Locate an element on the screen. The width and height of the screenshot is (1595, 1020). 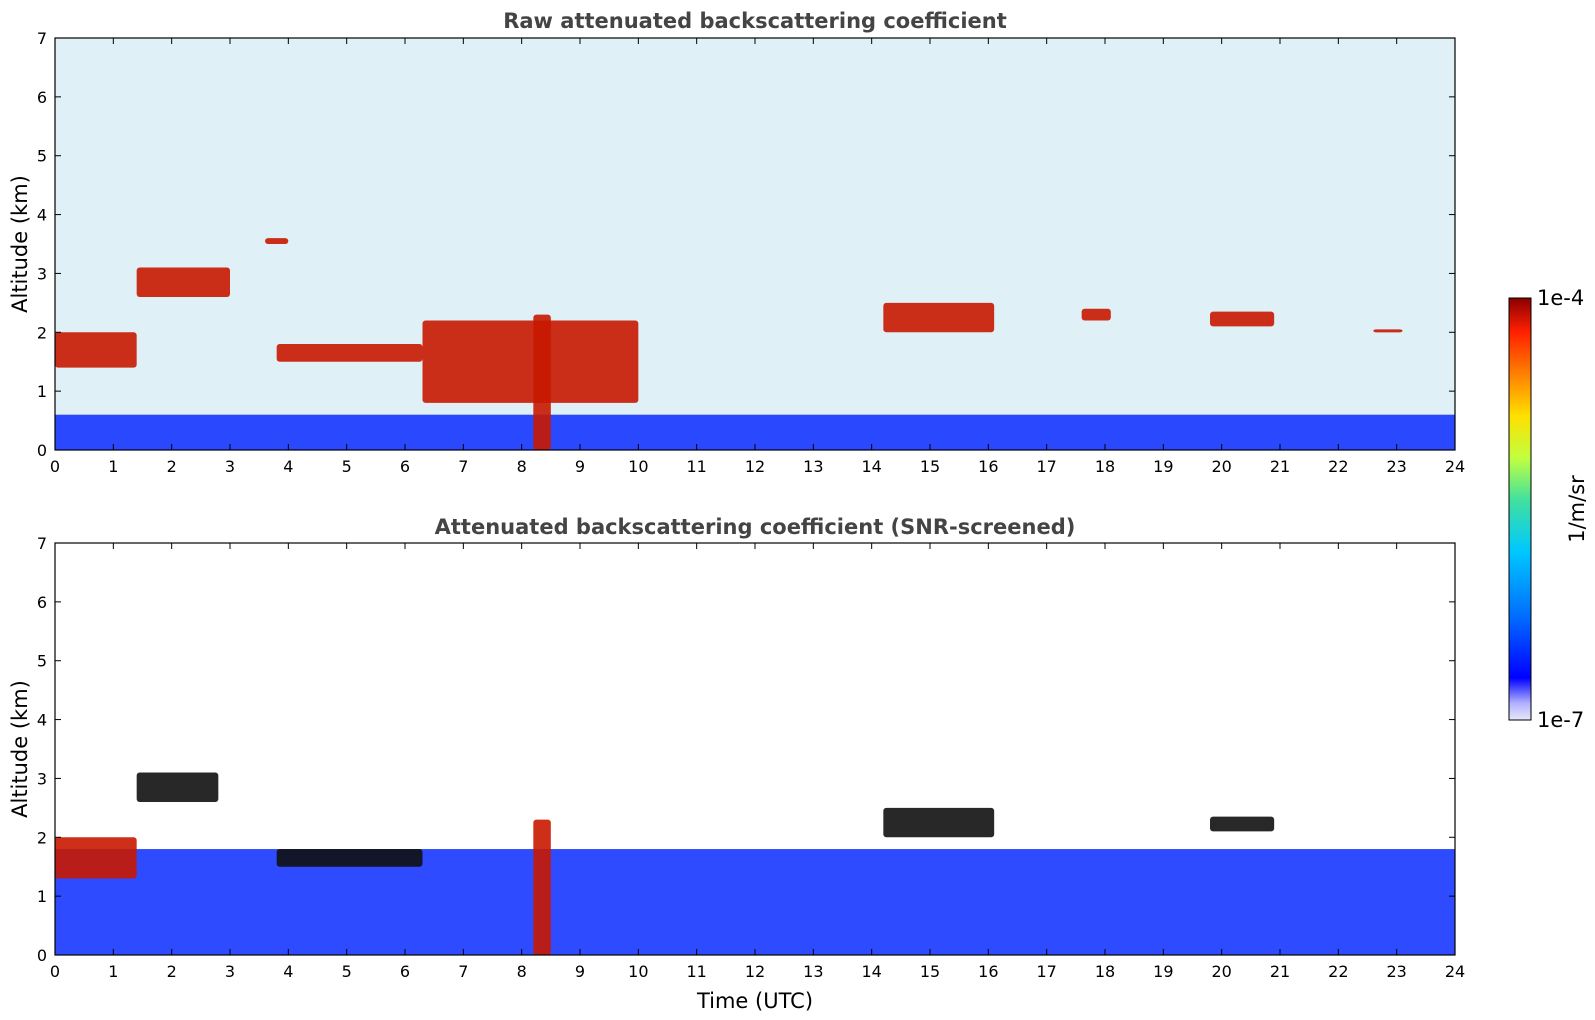
x-tick-label: 1 is located at coordinates (113, 971).